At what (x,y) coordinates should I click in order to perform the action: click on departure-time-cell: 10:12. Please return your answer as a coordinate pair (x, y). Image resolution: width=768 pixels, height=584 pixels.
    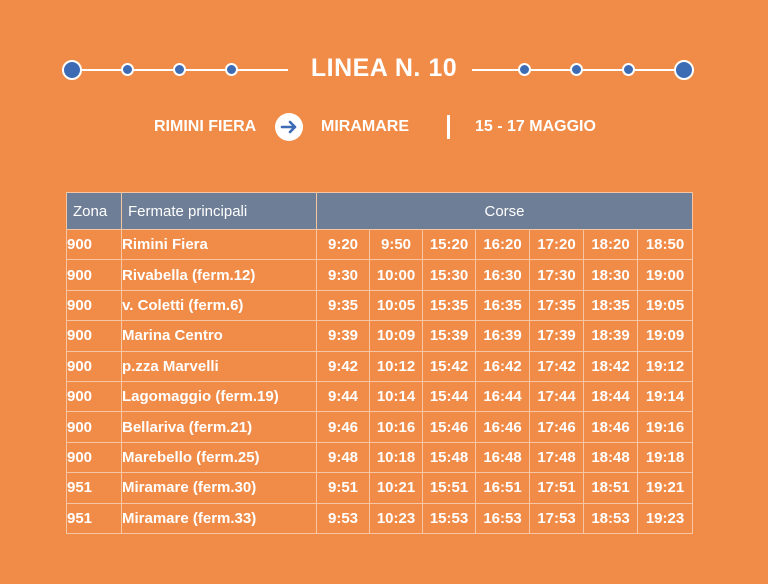
    Looking at the image, I should click on (396, 366).